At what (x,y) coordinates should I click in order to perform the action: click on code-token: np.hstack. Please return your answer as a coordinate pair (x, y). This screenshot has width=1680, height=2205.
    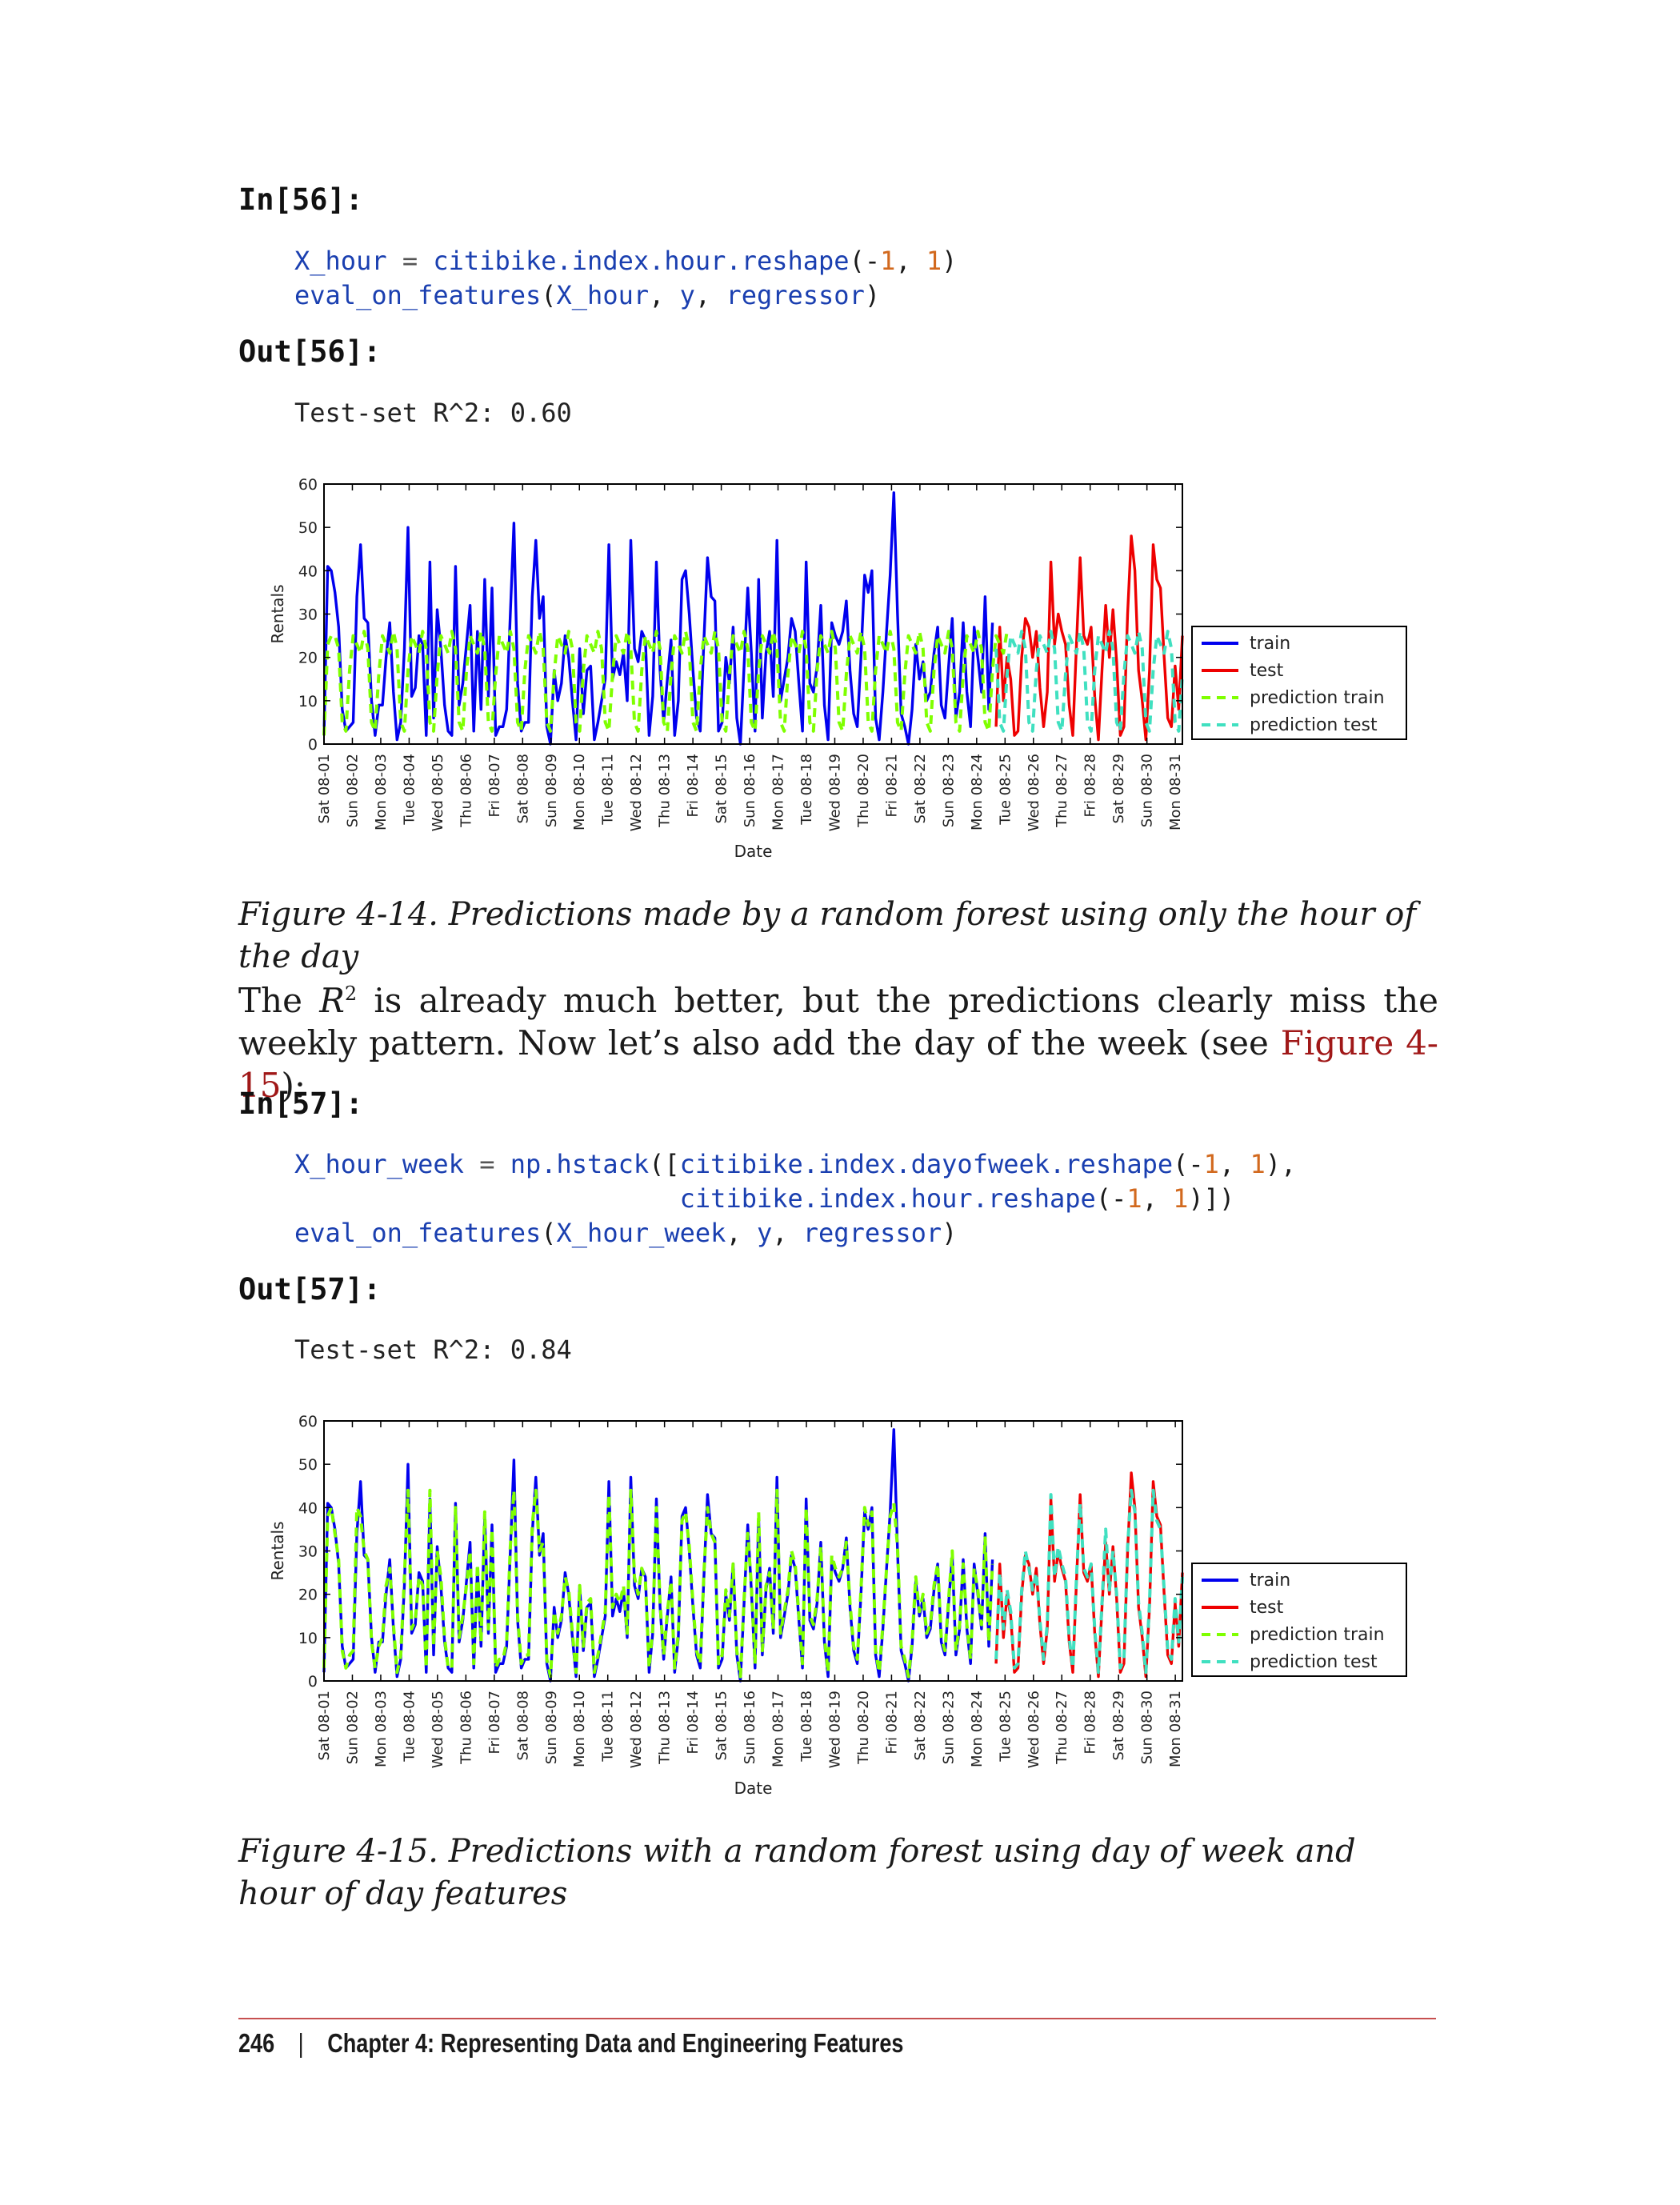
    Looking at the image, I should click on (580, 1164).